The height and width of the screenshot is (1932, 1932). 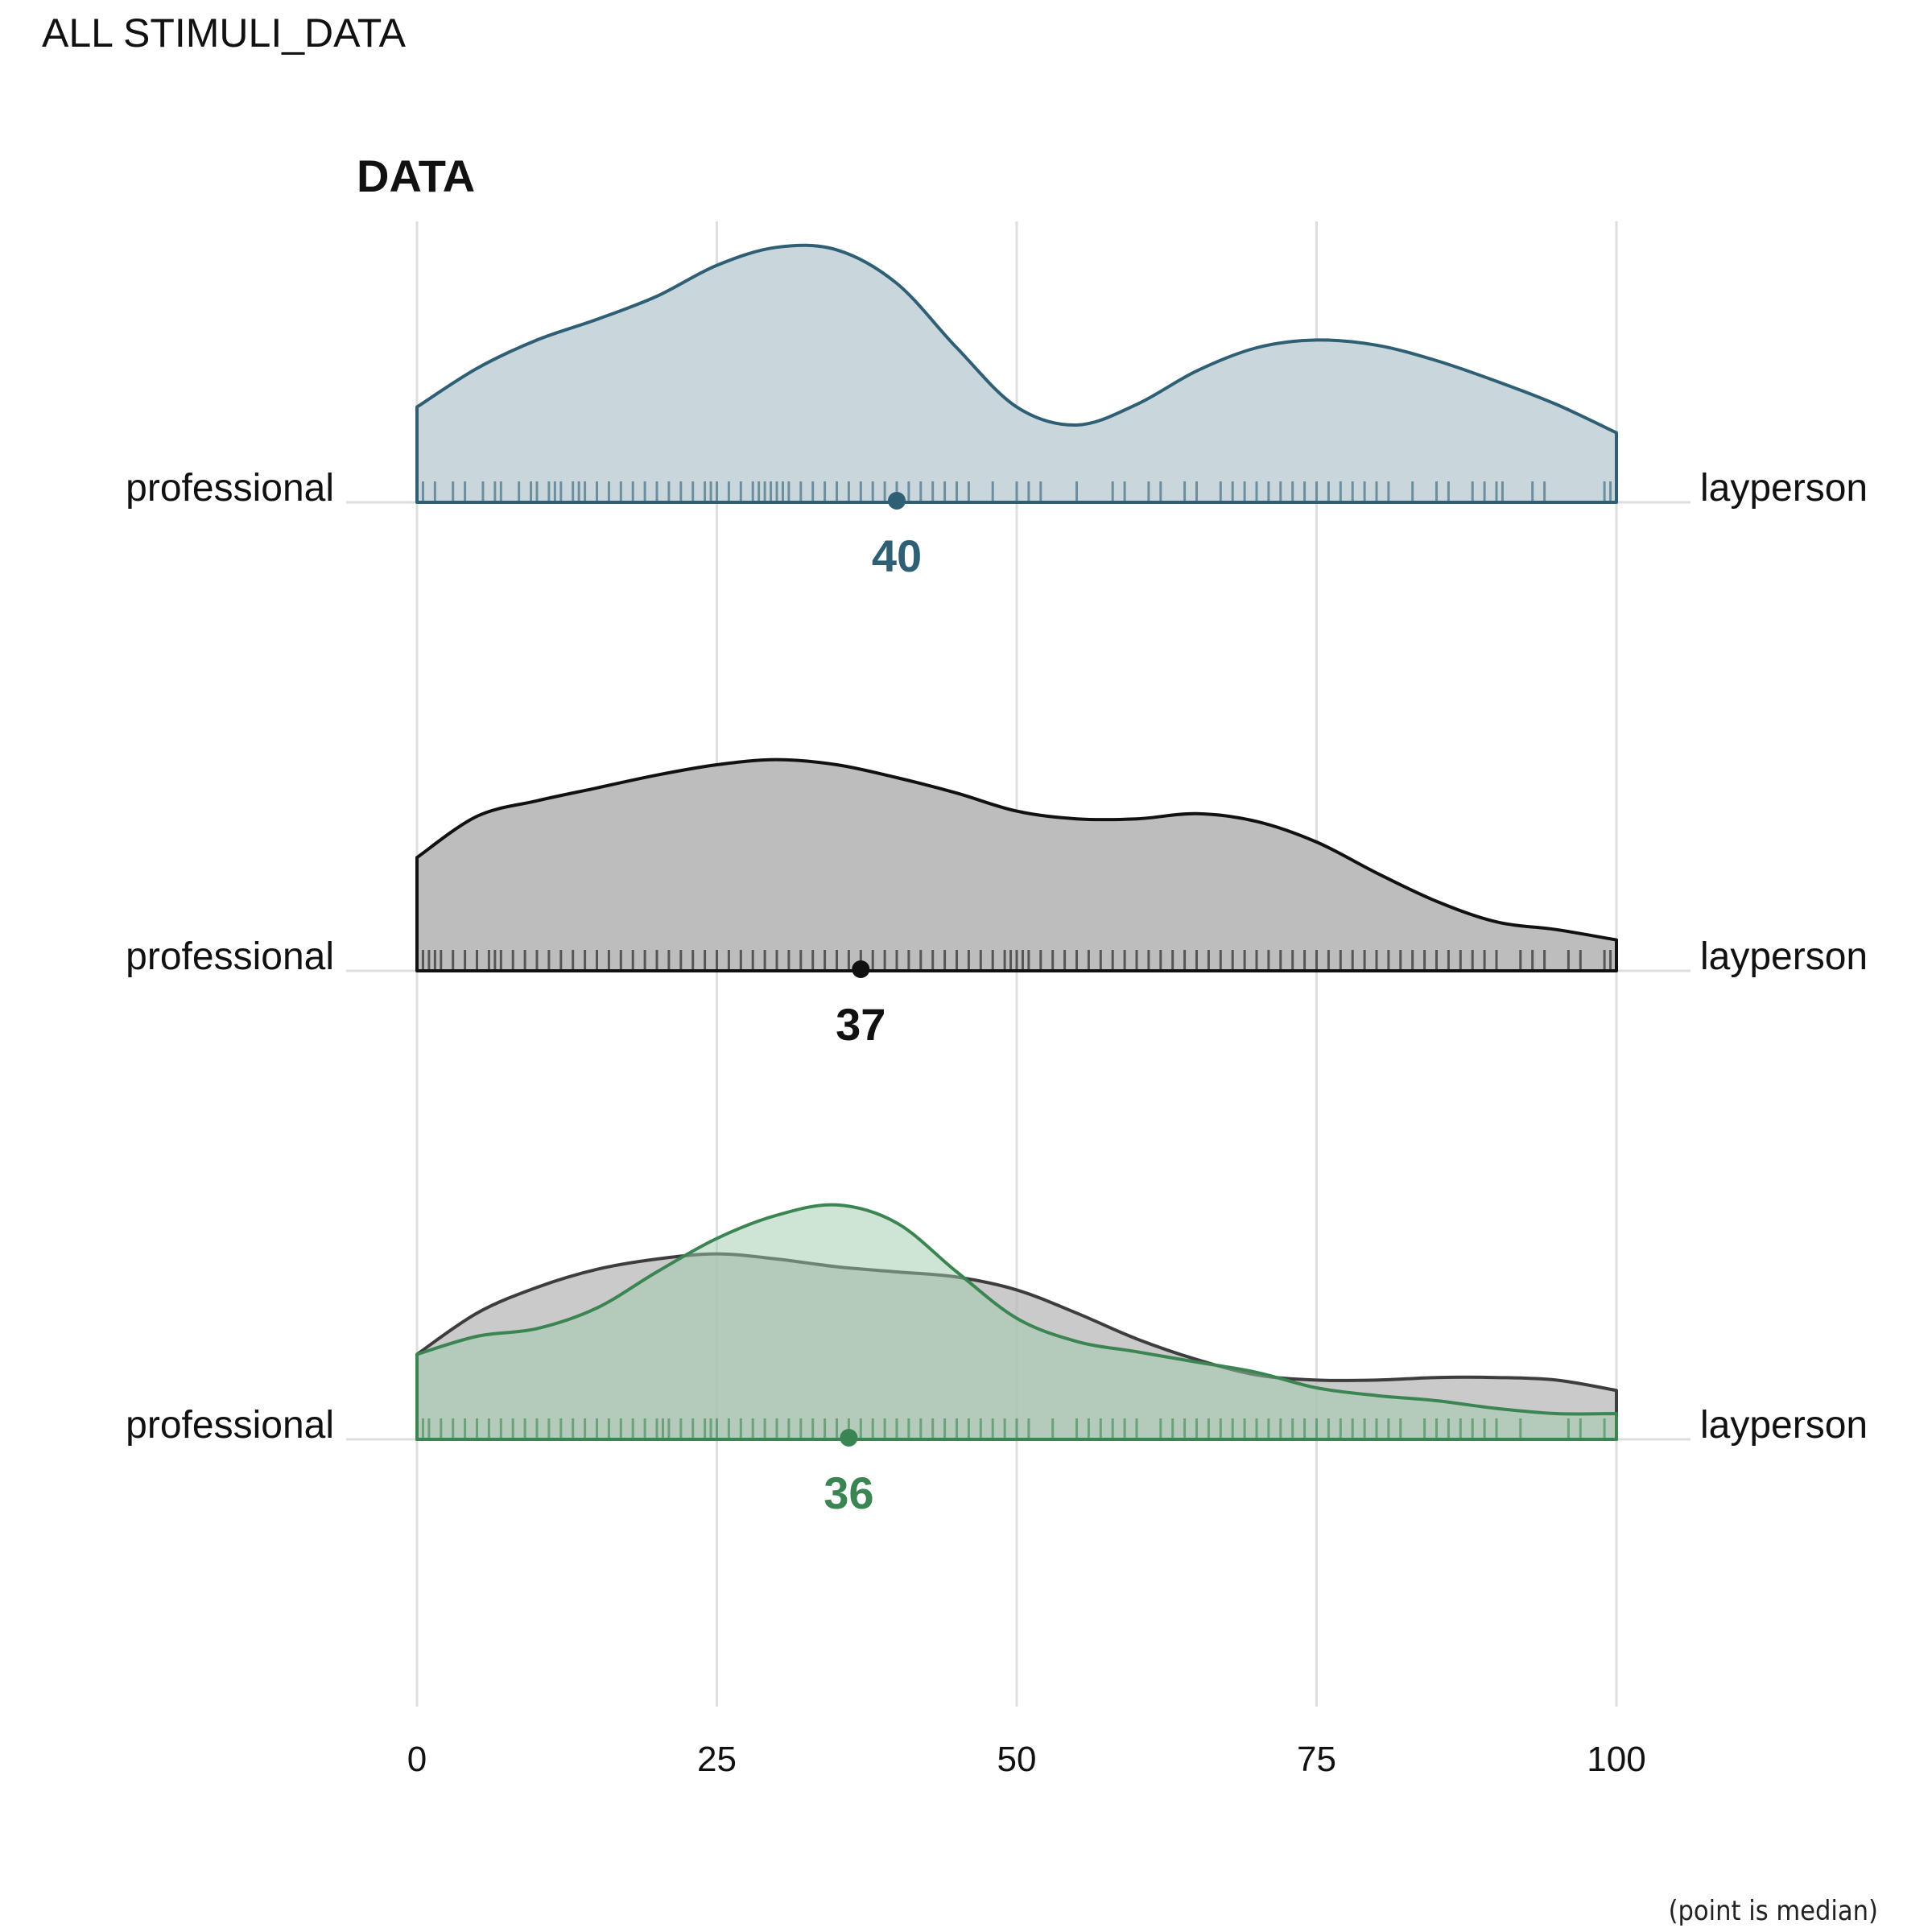 I want to click on x-tick-label-100: 100, so click(x=1616, y=1759).